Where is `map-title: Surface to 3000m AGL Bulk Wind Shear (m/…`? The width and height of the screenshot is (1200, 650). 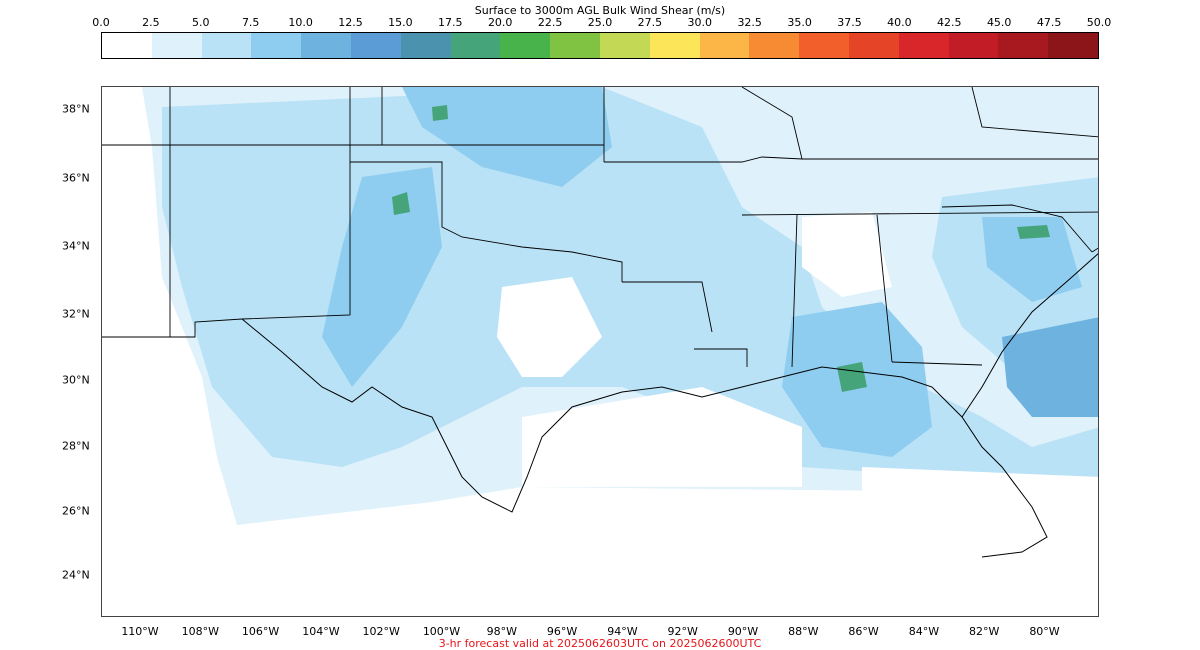 map-title: Surface to 3000m AGL Bulk Wind Shear (m/… is located at coordinates (600, 10).